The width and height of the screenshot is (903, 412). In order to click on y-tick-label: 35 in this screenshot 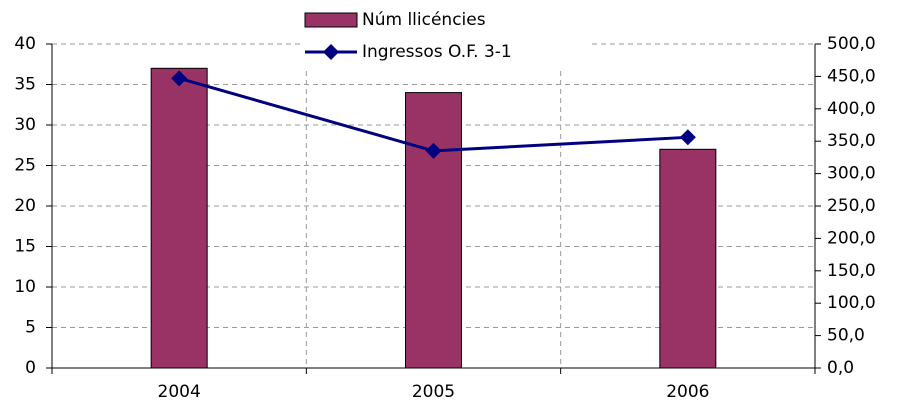, I will do `click(25, 85)`.